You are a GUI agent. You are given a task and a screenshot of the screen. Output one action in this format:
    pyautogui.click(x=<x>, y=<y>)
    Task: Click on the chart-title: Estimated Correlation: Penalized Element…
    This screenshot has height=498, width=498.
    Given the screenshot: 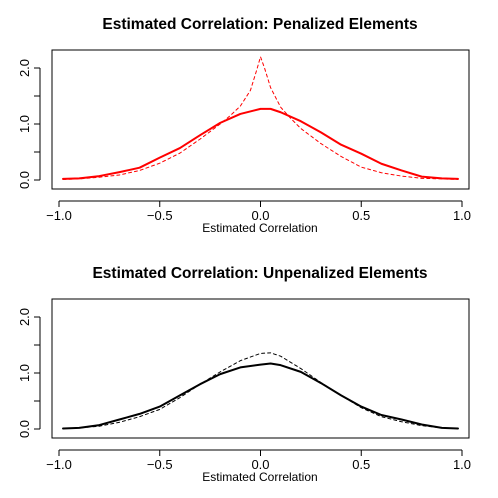 What is the action you would take?
    pyautogui.click(x=259, y=24)
    